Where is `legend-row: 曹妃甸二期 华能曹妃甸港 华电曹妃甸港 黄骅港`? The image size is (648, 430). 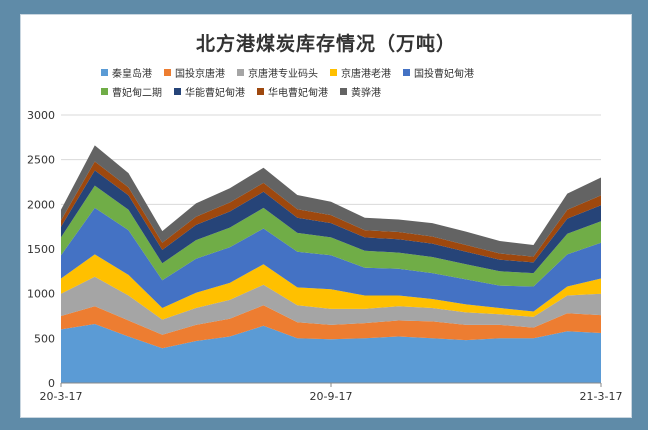 legend-row: 曹妃甸二期 华能曹妃甸港 华电曹妃甸港 黄骅港 is located at coordinates (361, 91).